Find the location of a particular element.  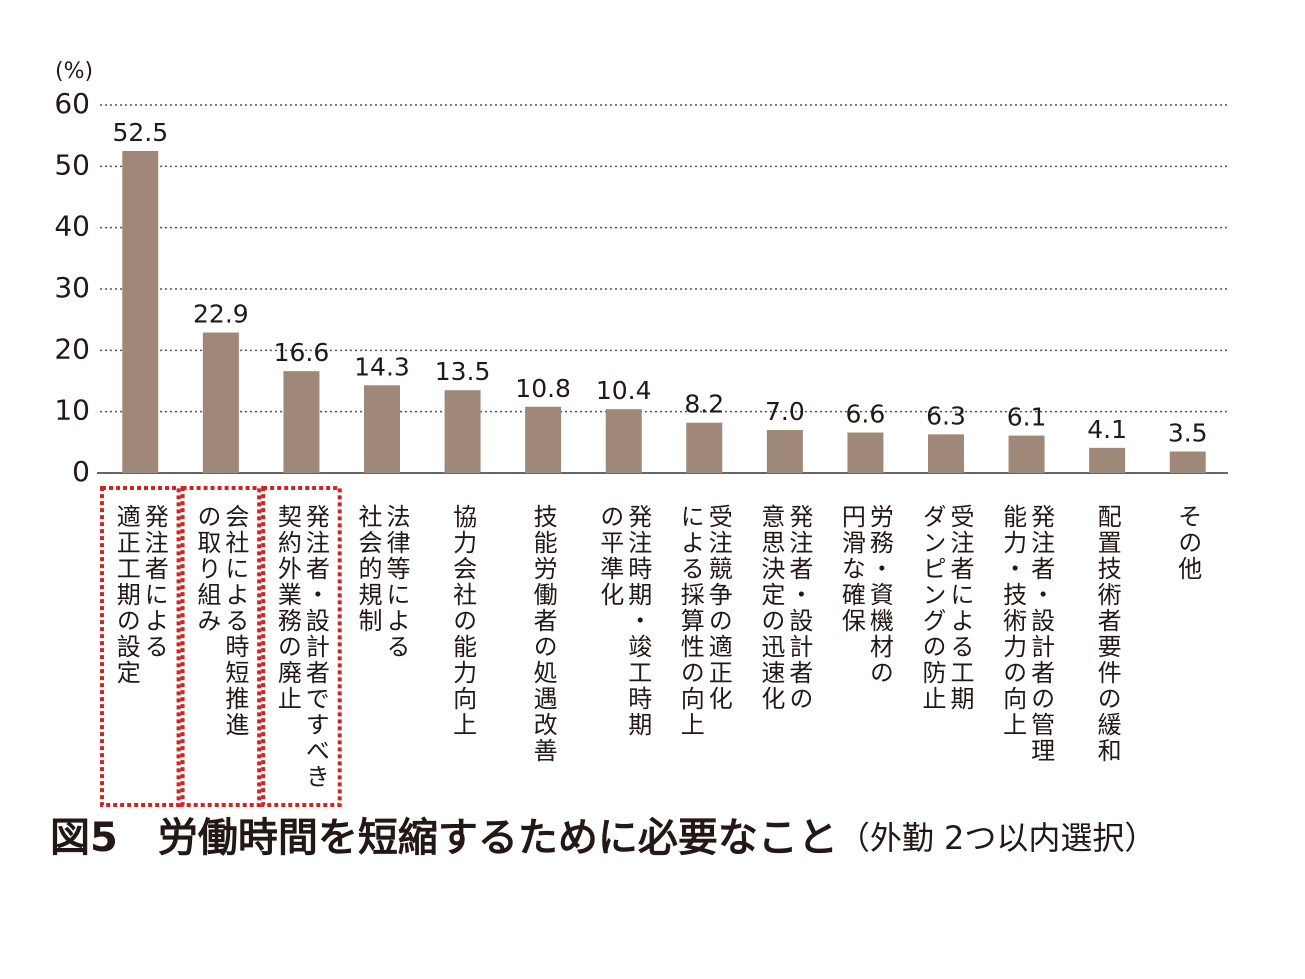

y-unit: (%) is located at coordinates (74, 71).